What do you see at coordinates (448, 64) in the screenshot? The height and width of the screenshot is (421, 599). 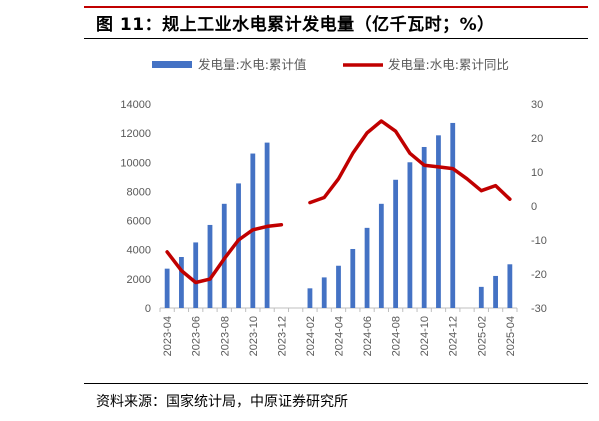 I see `legend-line-label: 发电量:水电:累计同比` at bounding box center [448, 64].